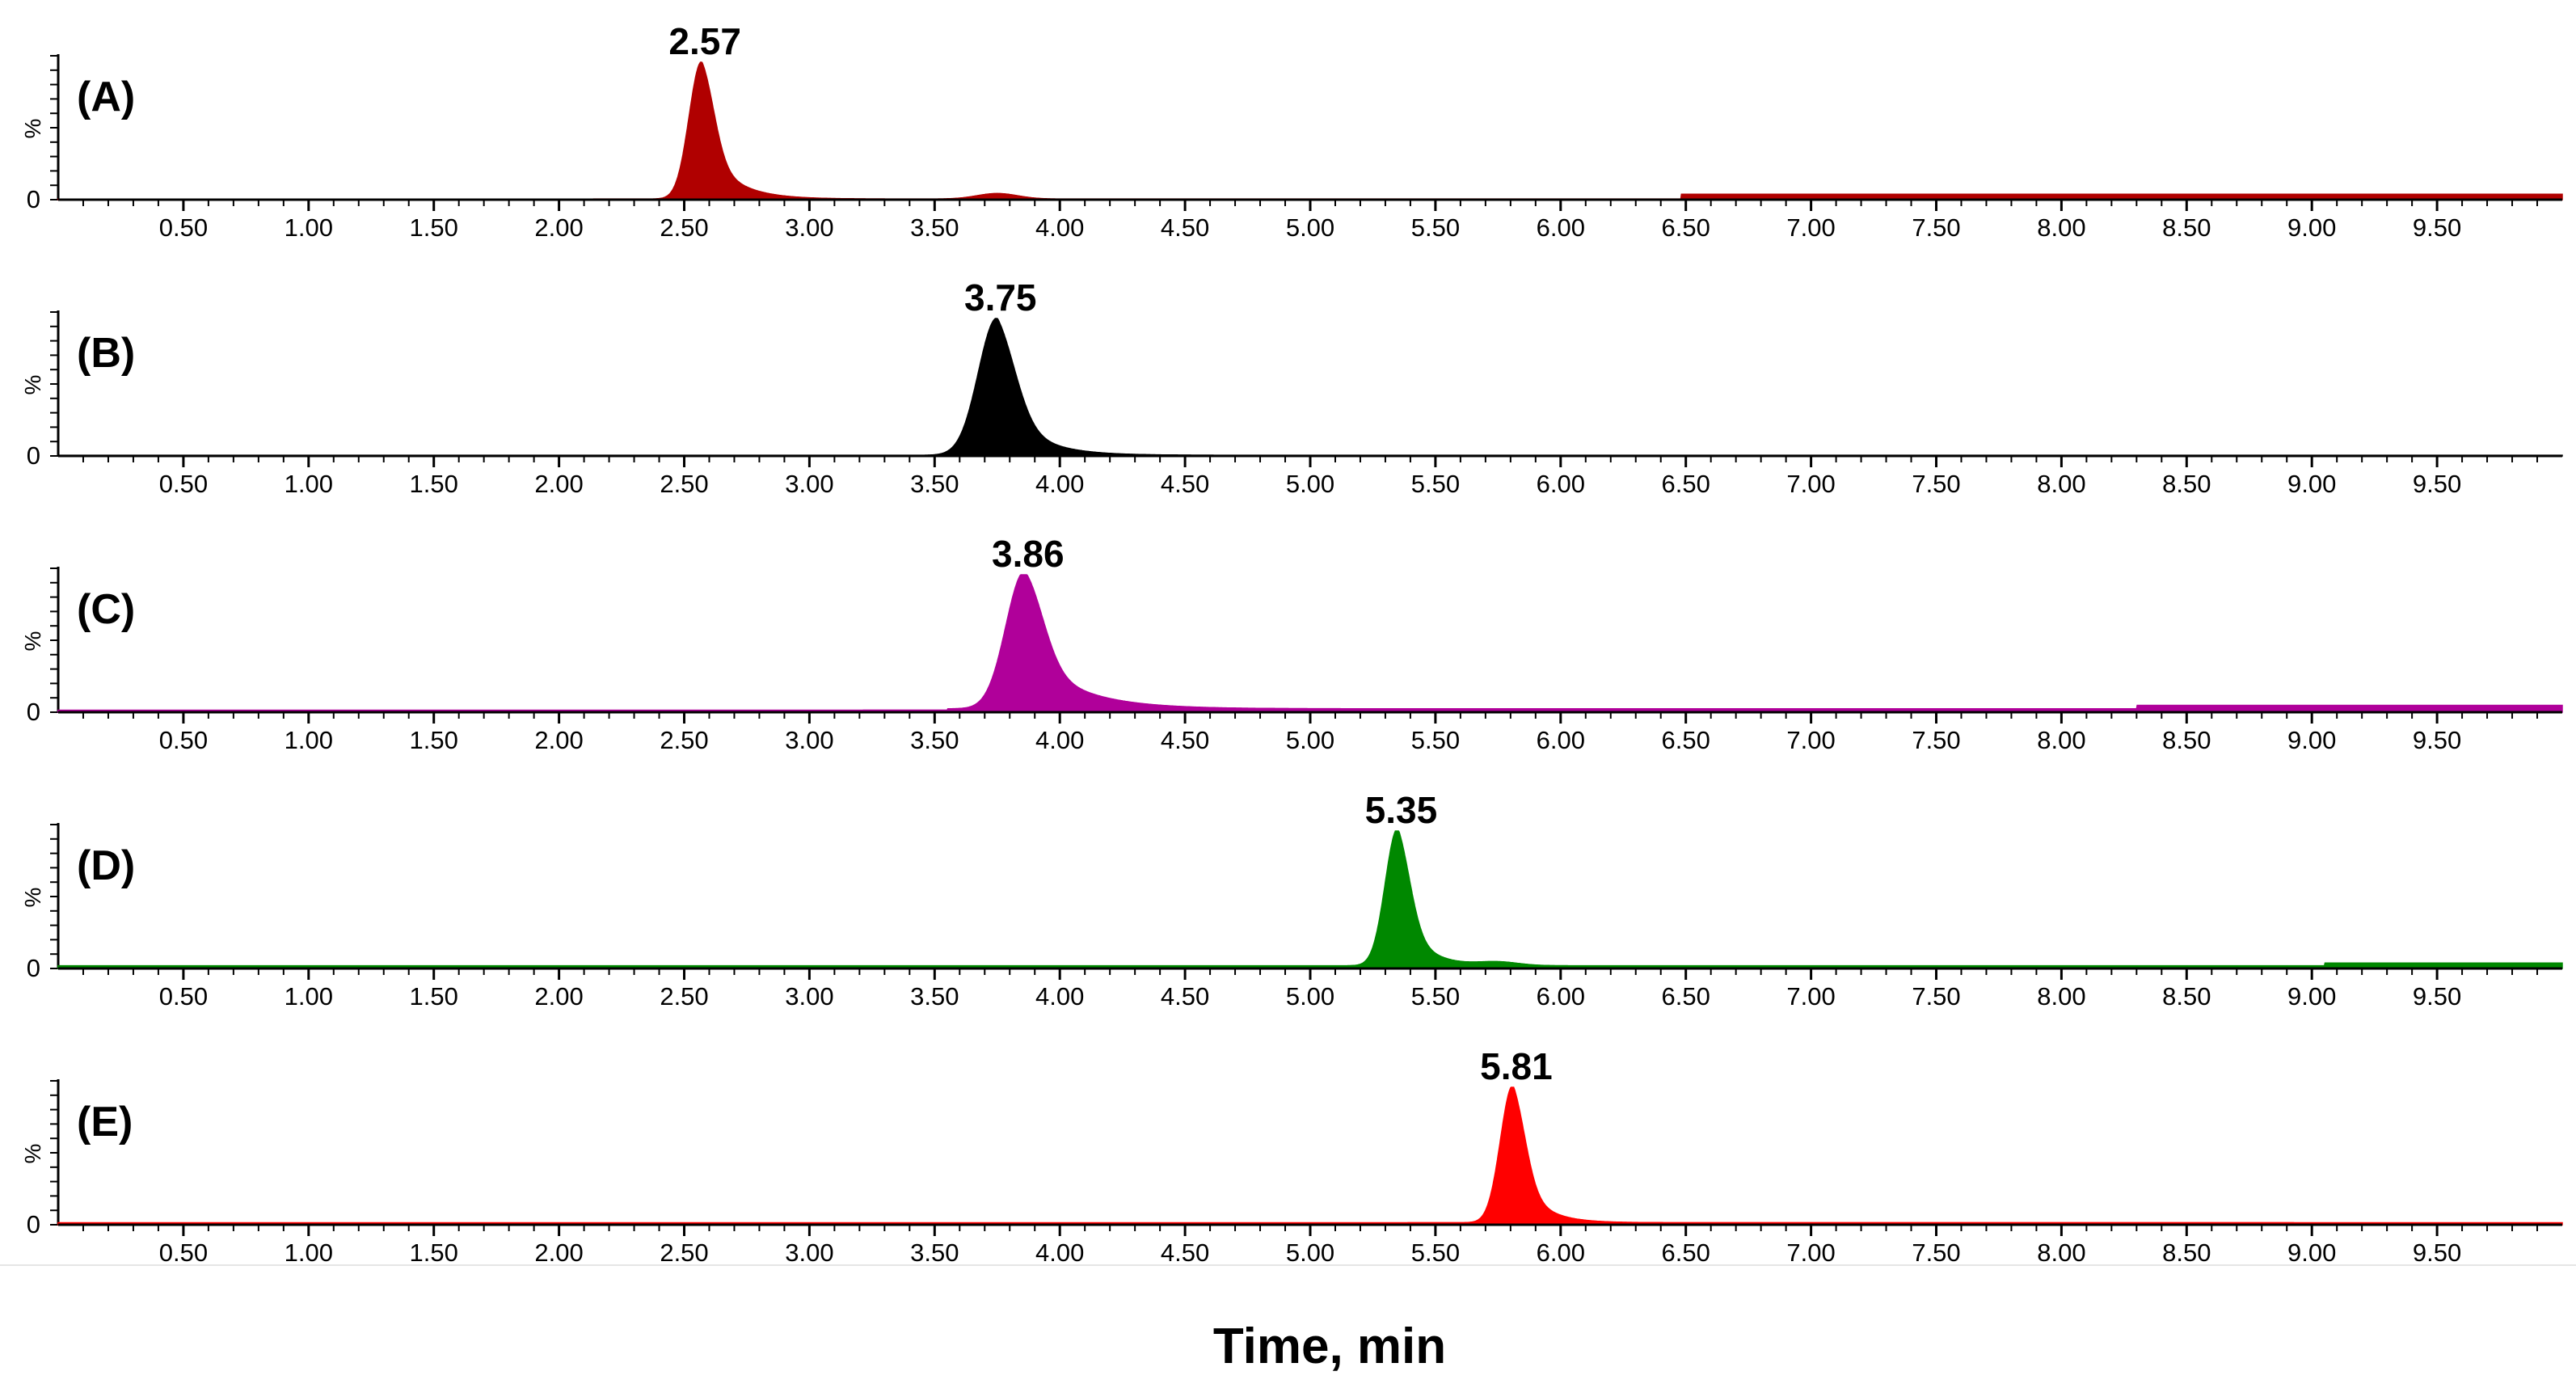 The height and width of the screenshot is (1384, 2576). Describe the element at coordinates (704, 41) in the screenshot. I see `peak-label: 2.57` at that location.